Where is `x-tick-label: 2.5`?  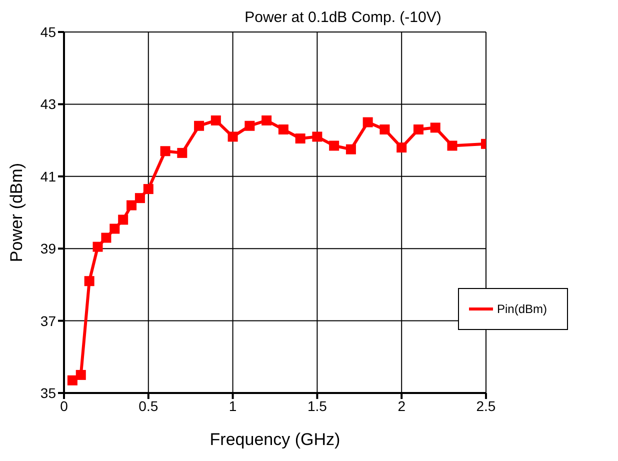 x-tick-label: 2.5 is located at coordinates (486, 406).